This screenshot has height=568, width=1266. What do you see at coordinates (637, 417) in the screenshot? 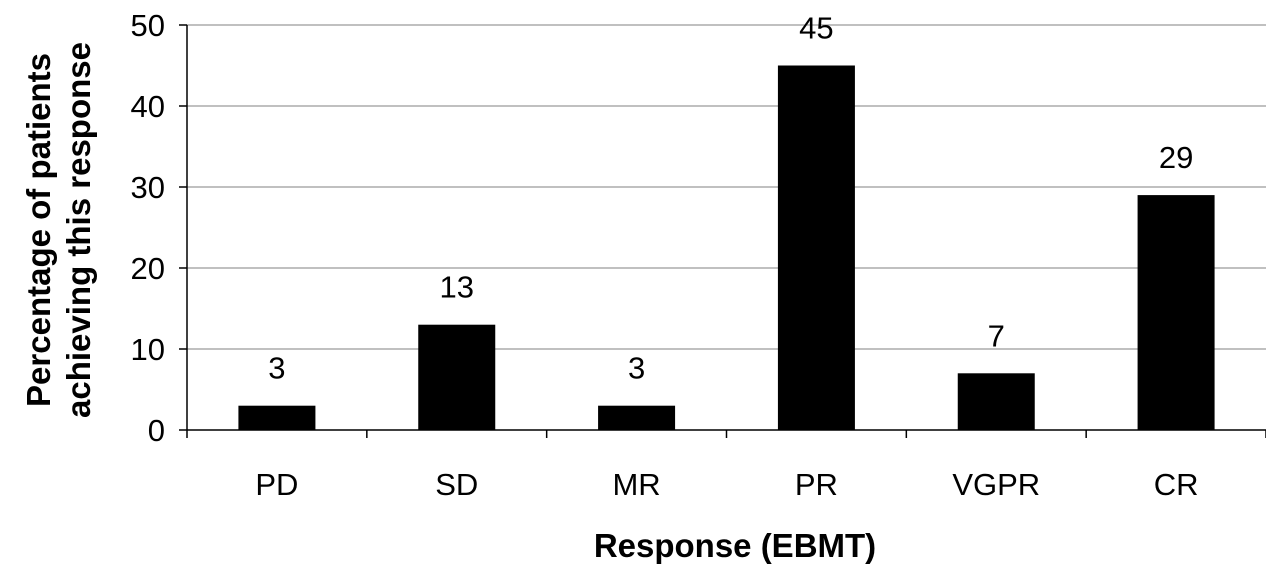
I see `bar-mr` at bounding box center [637, 417].